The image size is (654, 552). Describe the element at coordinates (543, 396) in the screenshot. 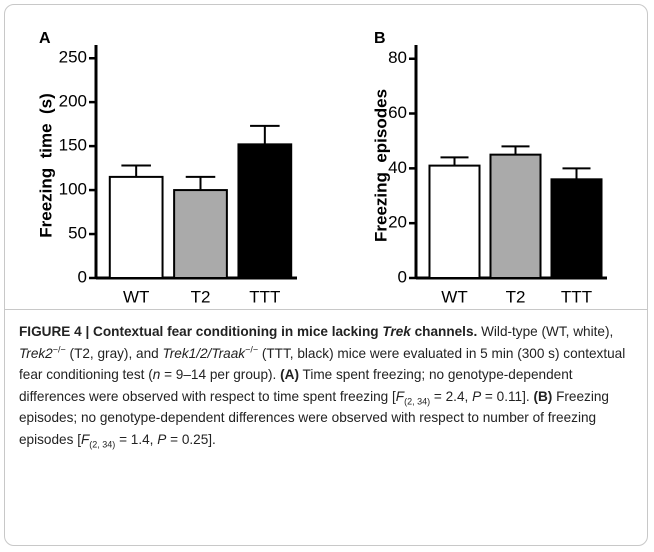

I see `caption-text: (B)` at that location.